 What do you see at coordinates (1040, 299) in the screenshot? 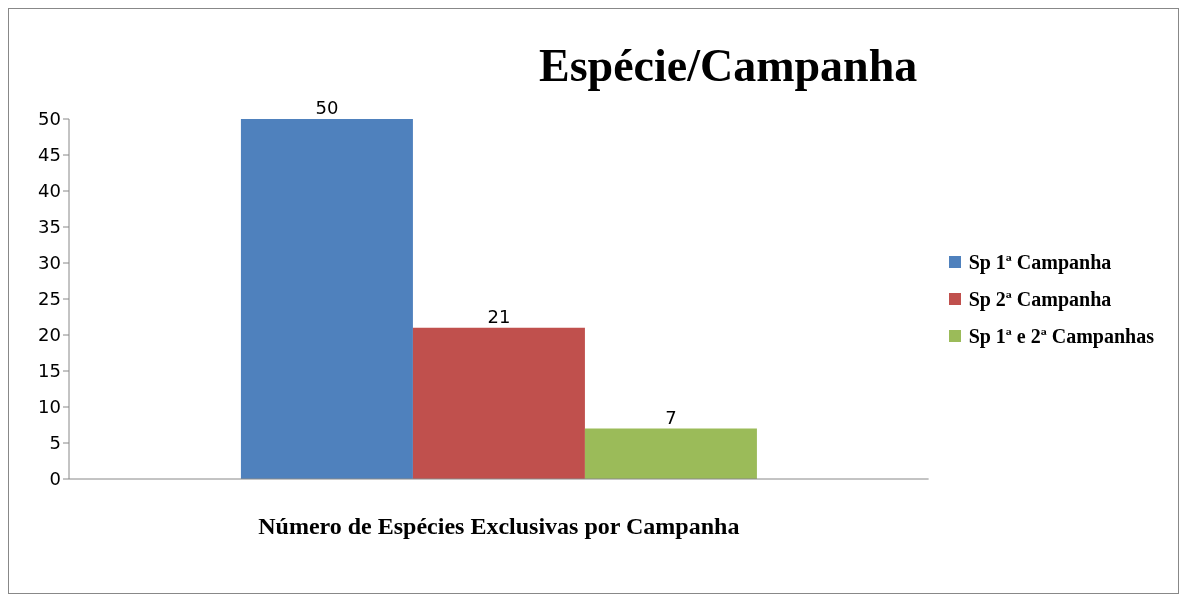
I see `legend-label: Sp 2ª Campanha` at bounding box center [1040, 299].